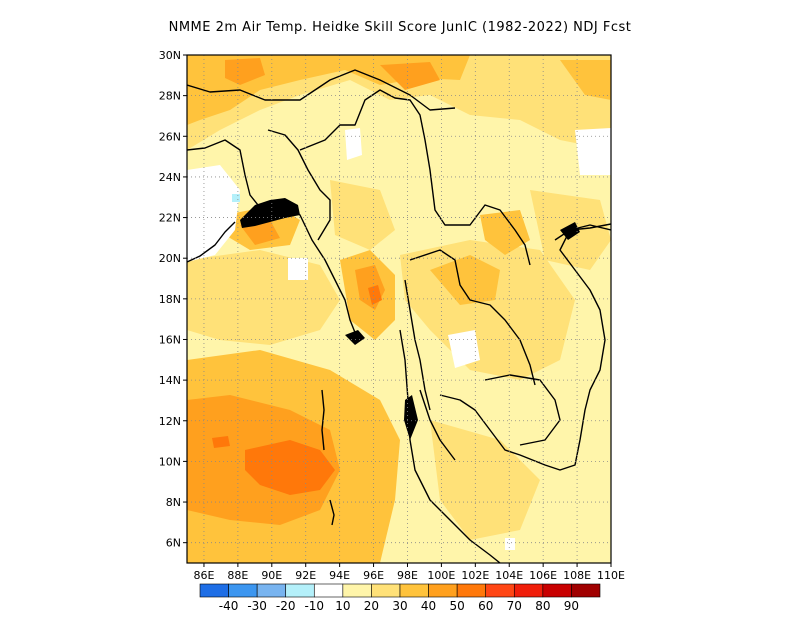  Describe the element at coordinates (170, 177) in the screenshot. I see `lat-tick-label: 24N` at that location.